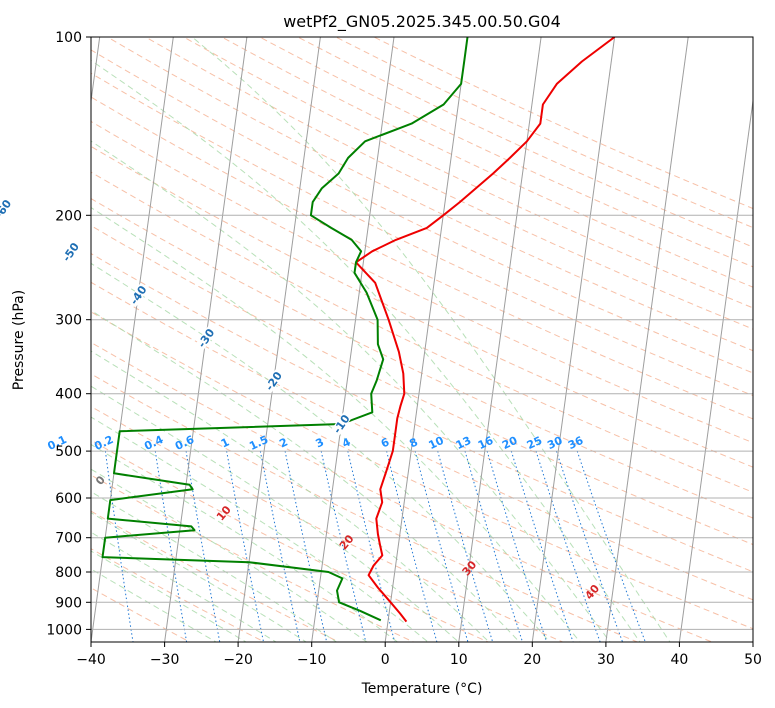 This screenshot has width=775, height=708. What do you see at coordinates (532, 660) in the screenshot?
I see `x-tick-label: 20` at bounding box center [532, 660].